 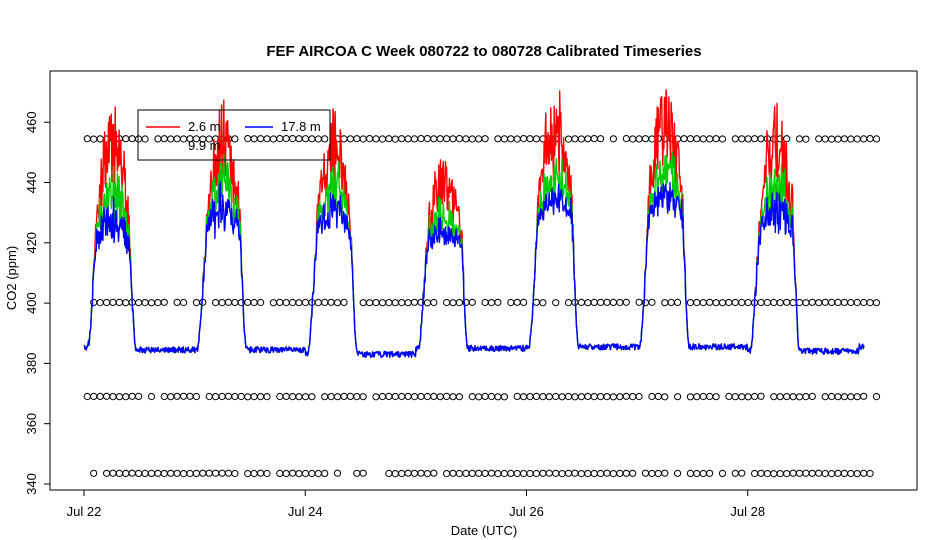 I want to click on y-tick-label: 440, so click(x=31, y=183).